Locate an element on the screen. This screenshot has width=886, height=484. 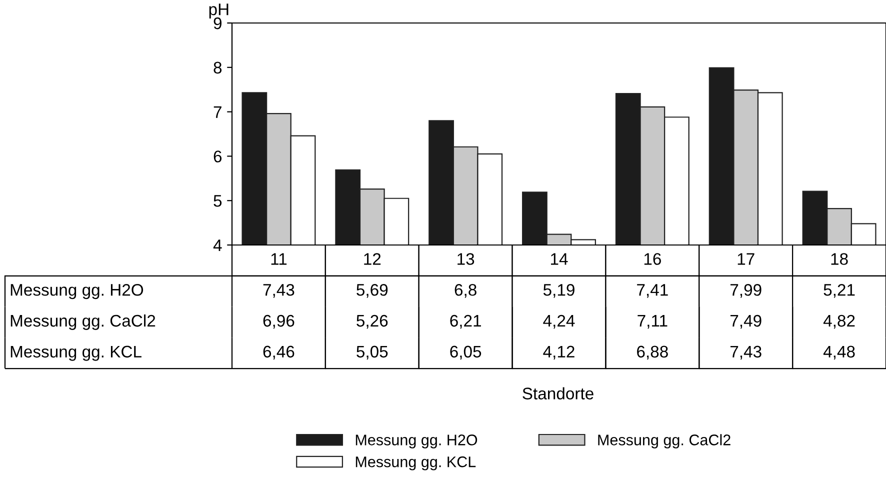
data-label: 6,05 is located at coordinates (466, 353).